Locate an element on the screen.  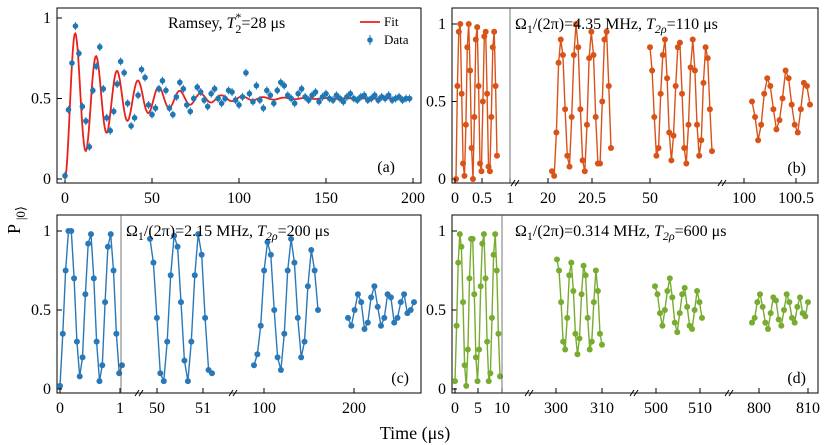
x-tick-label: 0.5 is located at coordinates (482, 198).